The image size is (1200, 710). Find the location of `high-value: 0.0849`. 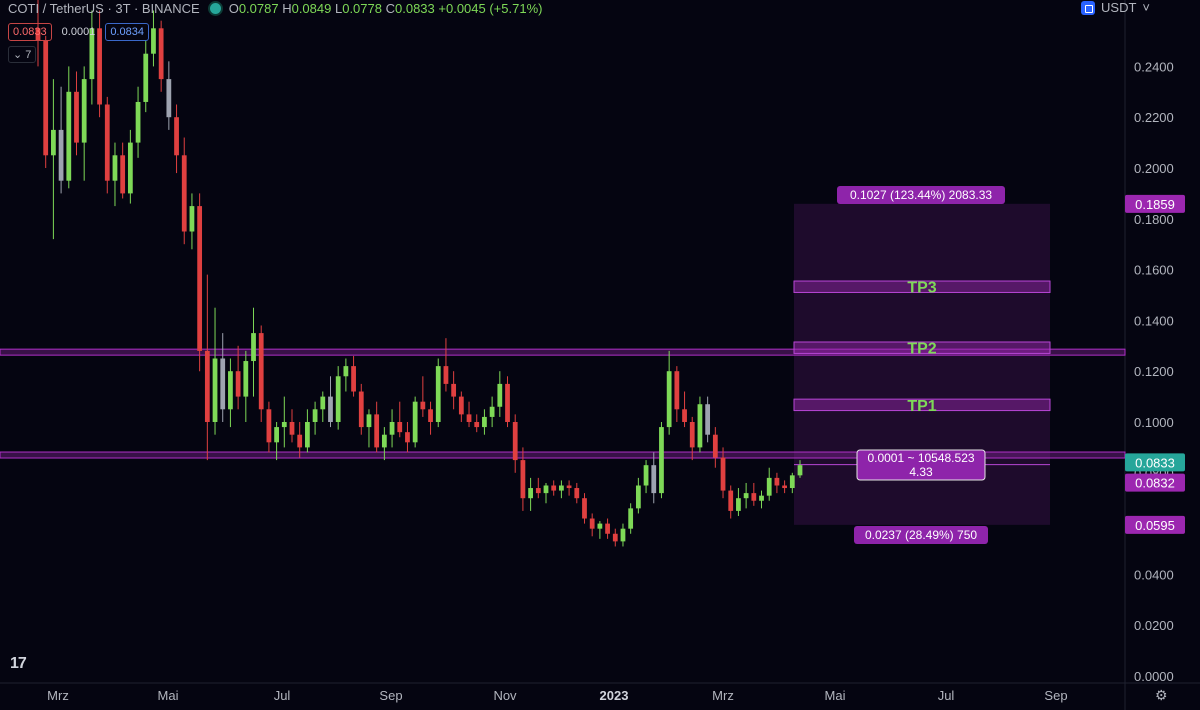

high-value: 0.0849 is located at coordinates (311, 8).